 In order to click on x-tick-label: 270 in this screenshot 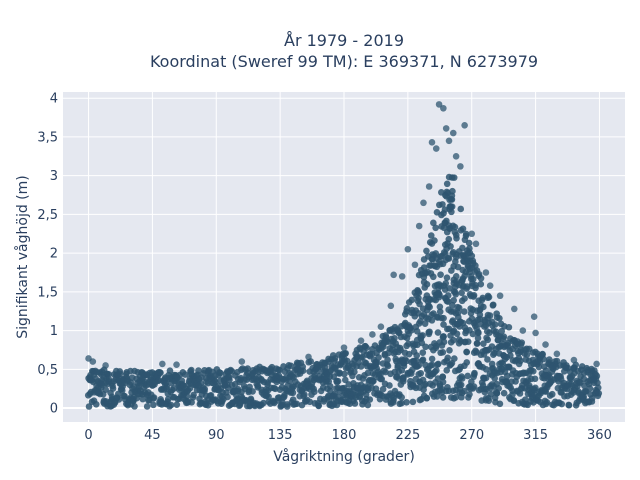, I will do `click(471, 435)`.